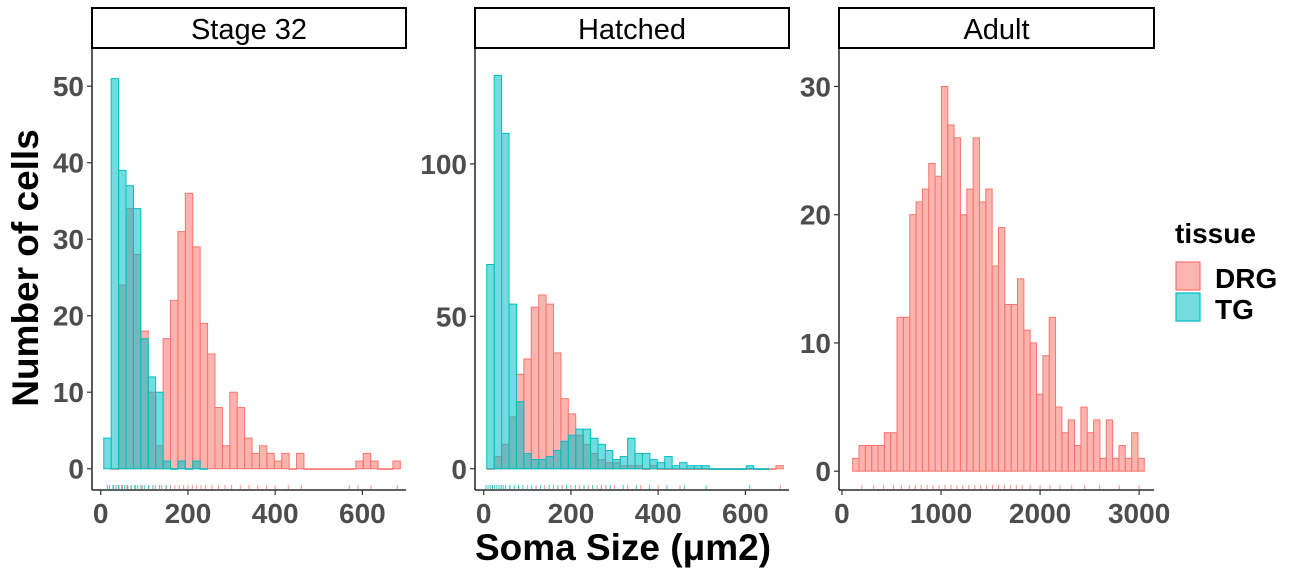 The height and width of the screenshot is (575, 1300). I want to click on legend-swatch, so click(1188, 307).